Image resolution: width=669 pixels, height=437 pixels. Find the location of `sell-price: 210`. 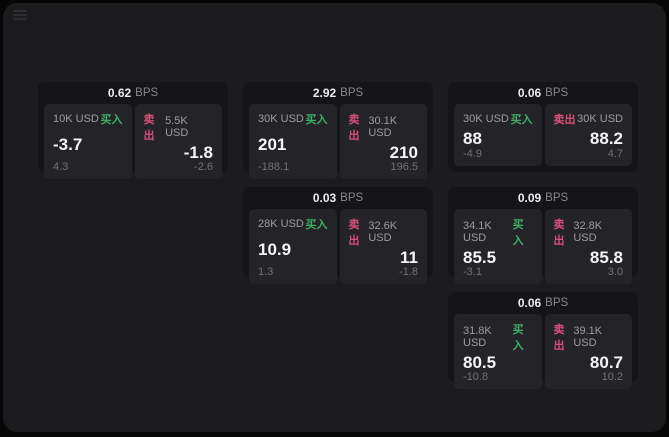

sell-price: 210 is located at coordinates (403, 152).